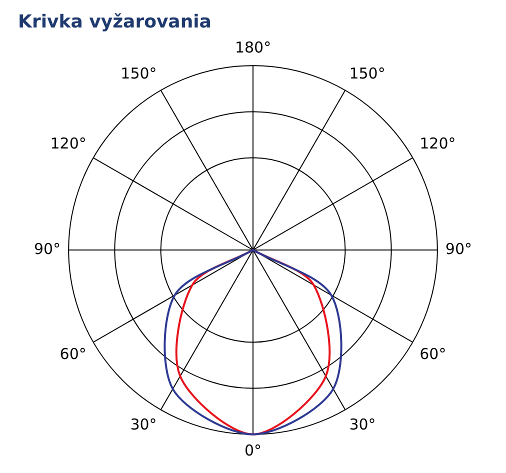 The image size is (506, 473). What do you see at coordinates (115, 21) in the screenshot?
I see `chart-title: Krivka vyžarovania` at bounding box center [115, 21].